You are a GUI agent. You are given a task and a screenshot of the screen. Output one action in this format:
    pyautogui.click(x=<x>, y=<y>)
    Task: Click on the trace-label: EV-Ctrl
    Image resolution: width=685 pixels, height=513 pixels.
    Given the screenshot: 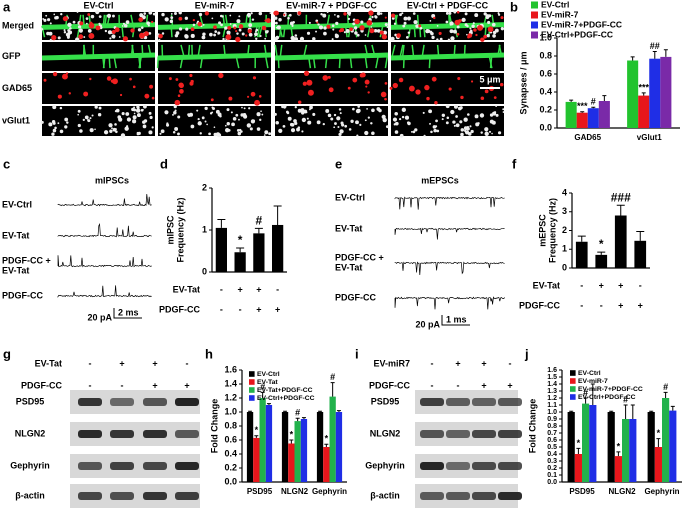 What is the action you would take?
    pyautogui.click(x=350, y=197)
    